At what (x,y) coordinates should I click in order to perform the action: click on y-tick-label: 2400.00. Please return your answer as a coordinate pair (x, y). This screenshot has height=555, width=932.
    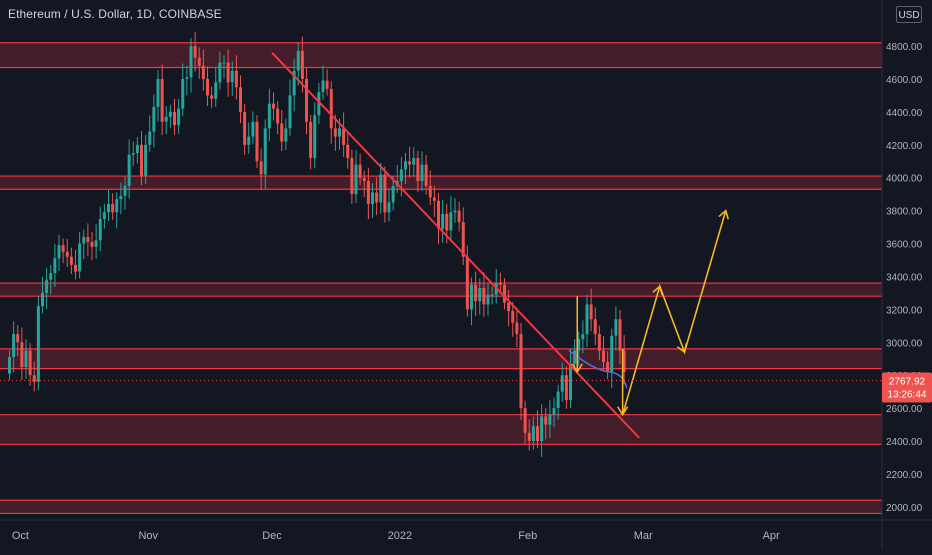
    Looking at the image, I should click on (904, 442).